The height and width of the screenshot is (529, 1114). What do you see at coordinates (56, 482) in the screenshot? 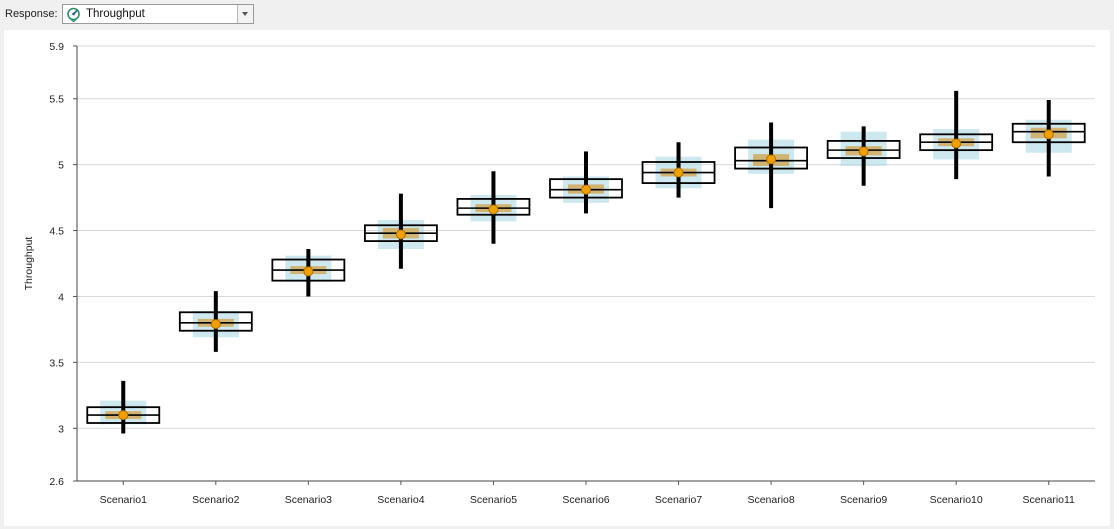
I see `y-tick-label: 2.6` at bounding box center [56, 482].